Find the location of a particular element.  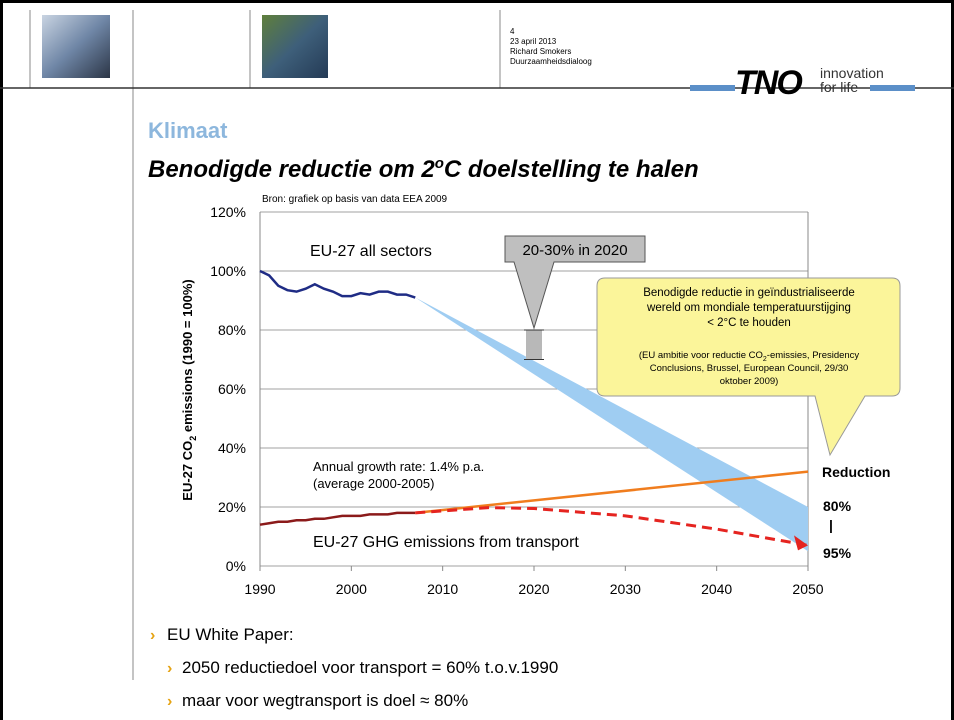

y-axis-label-part: EU-27 CO is located at coordinates (187, 471).